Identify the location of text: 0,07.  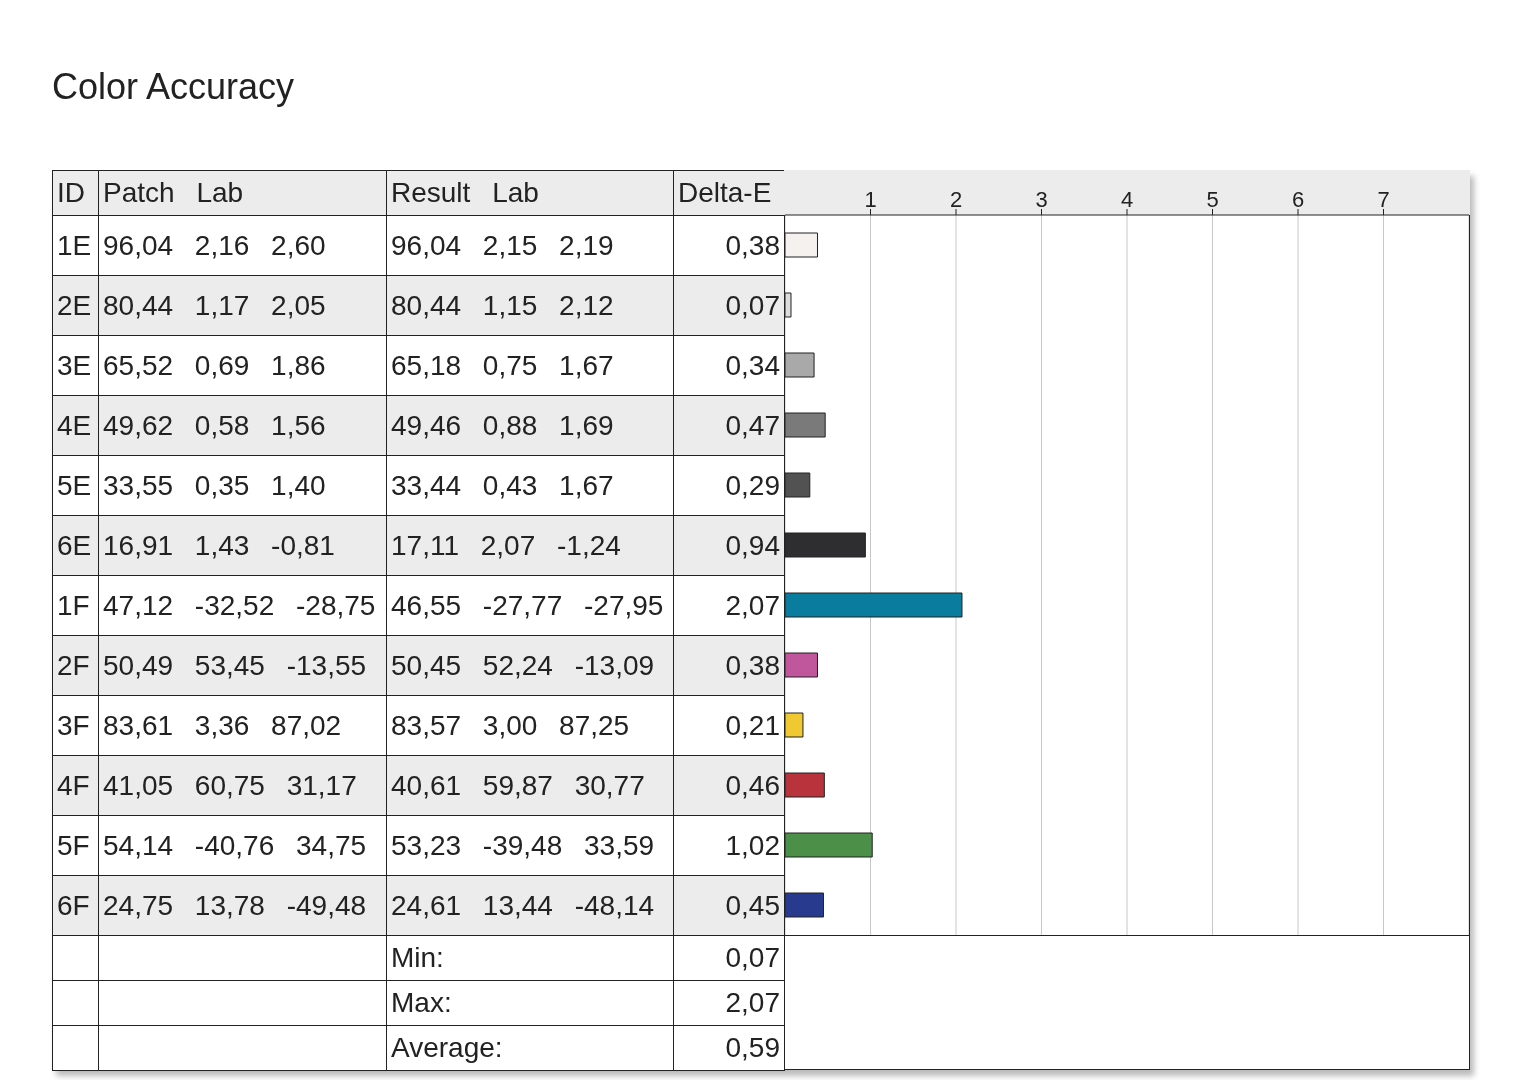
(729, 958).